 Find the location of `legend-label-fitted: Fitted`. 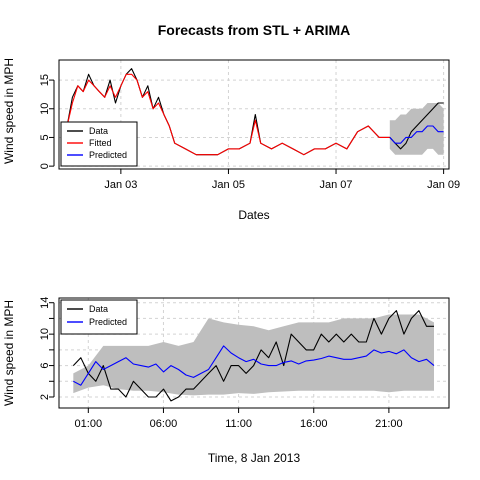

legend-label-fitted: Fitted is located at coordinates (100, 143).